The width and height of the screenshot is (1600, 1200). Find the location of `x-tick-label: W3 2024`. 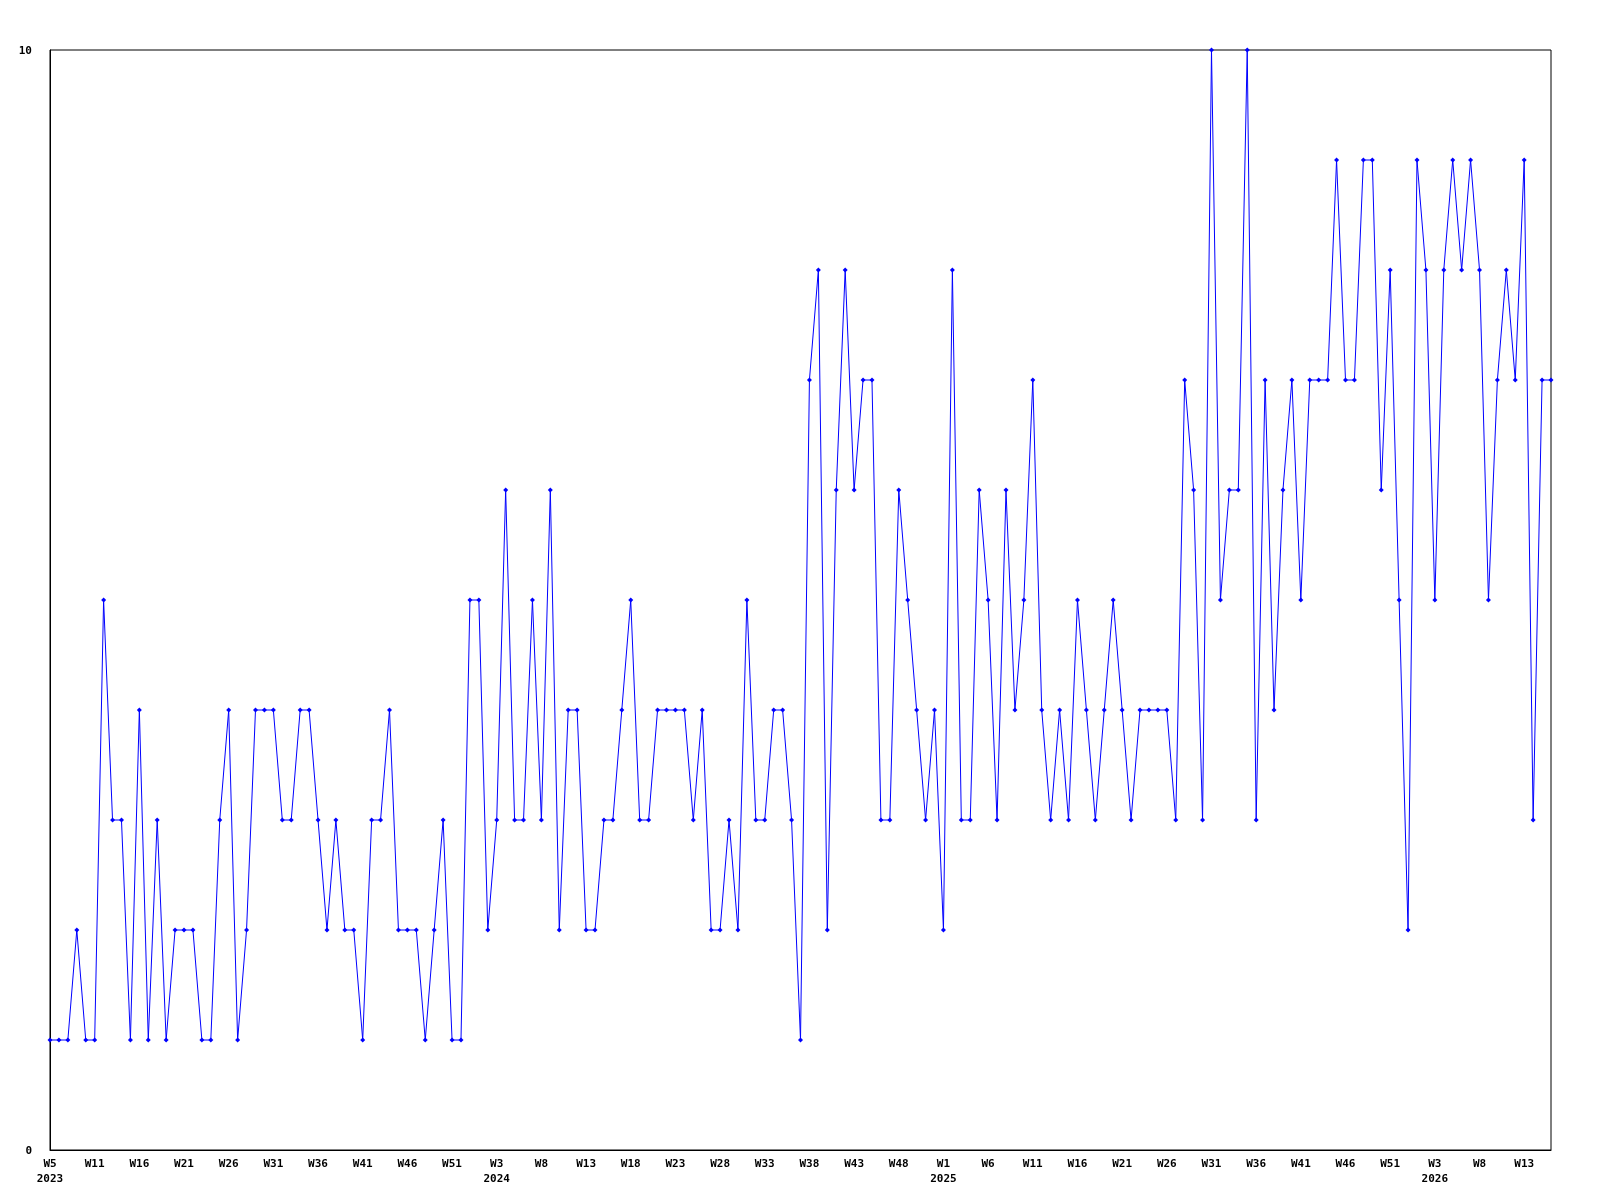

x-tick-label: W3 2024 is located at coordinates (497, 1171).